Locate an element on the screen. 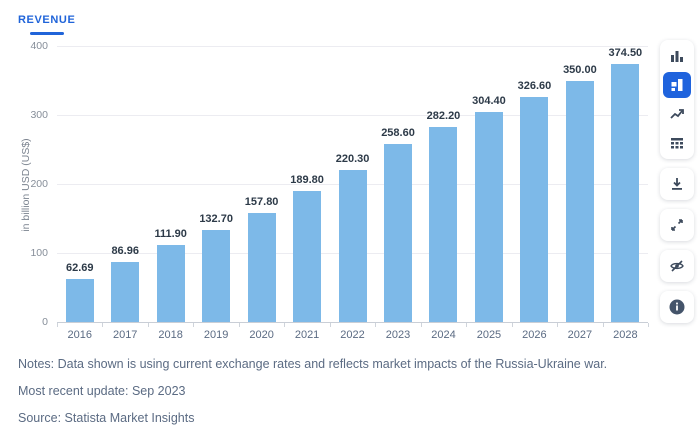 The width and height of the screenshot is (700, 436). bar-column: 157.80 is located at coordinates (261, 184).